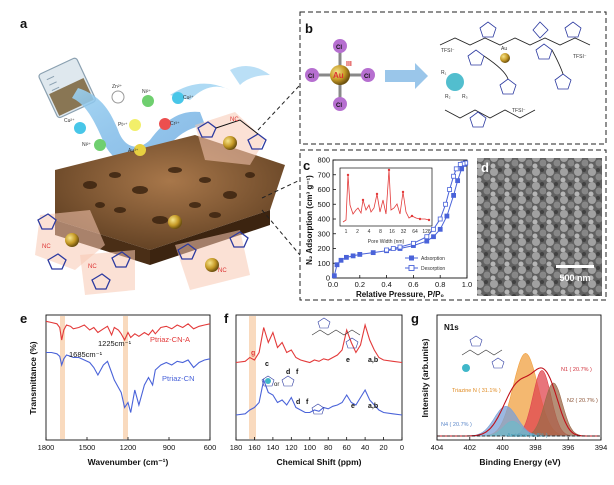 This screenshot has width=614, height=485. I want to click on svg-text: Pt⁴⁺, so click(123, 125).